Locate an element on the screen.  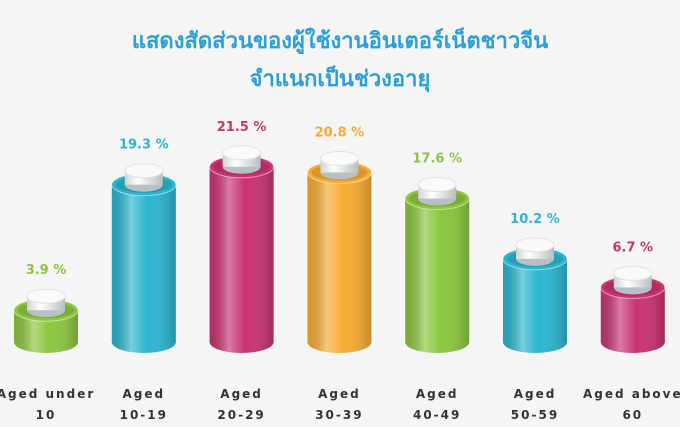
chart-title: จำแนกเป็นช่วงอายุ is located at coordinates (340, 78).